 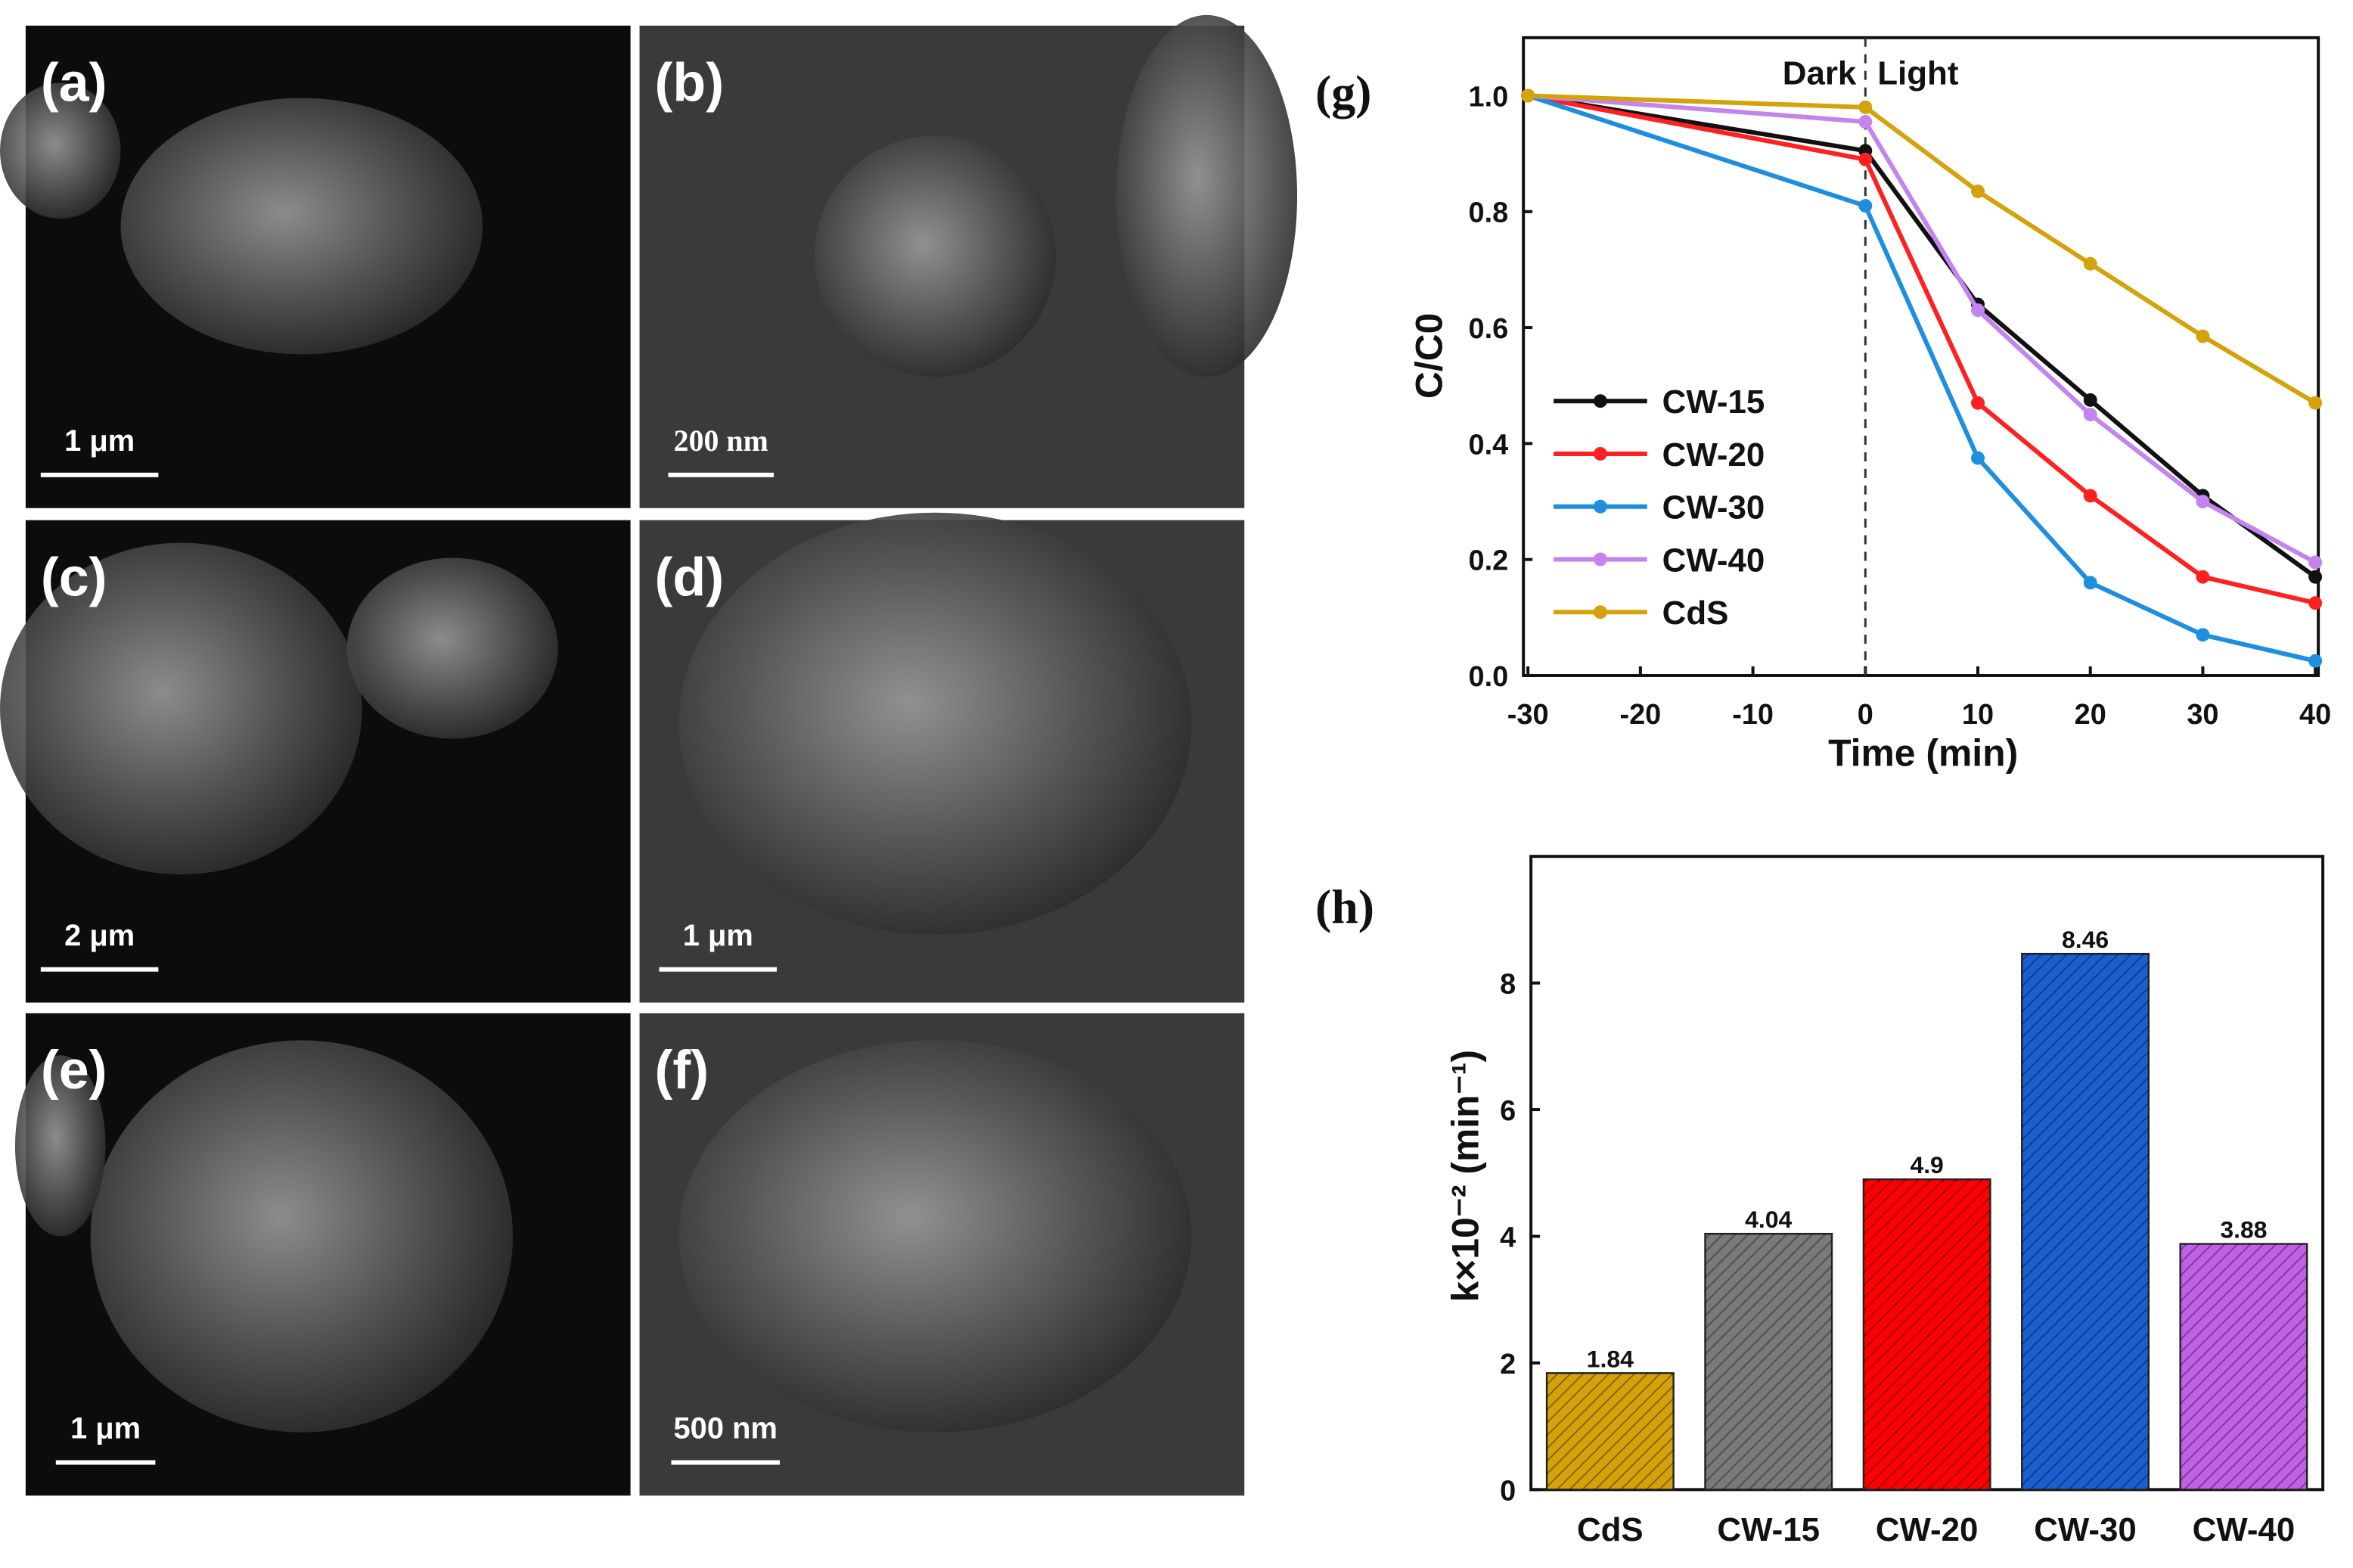 What do you see at coordinates (1611, 1359) in the screenshot?
I see `value-label: 1.84` at bounding box center [1611, 1359].